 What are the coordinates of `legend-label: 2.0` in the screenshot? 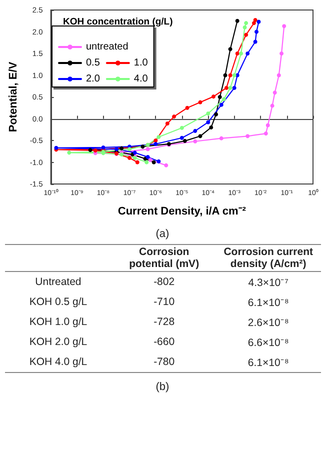 It's located at (93, 79).